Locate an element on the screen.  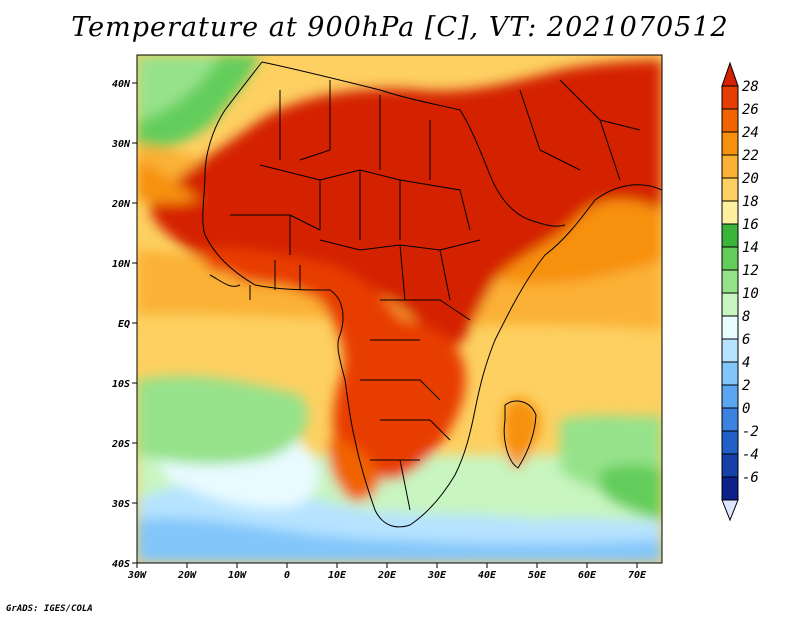
colorbar-label: 8 is located at coordinates (746, 317).